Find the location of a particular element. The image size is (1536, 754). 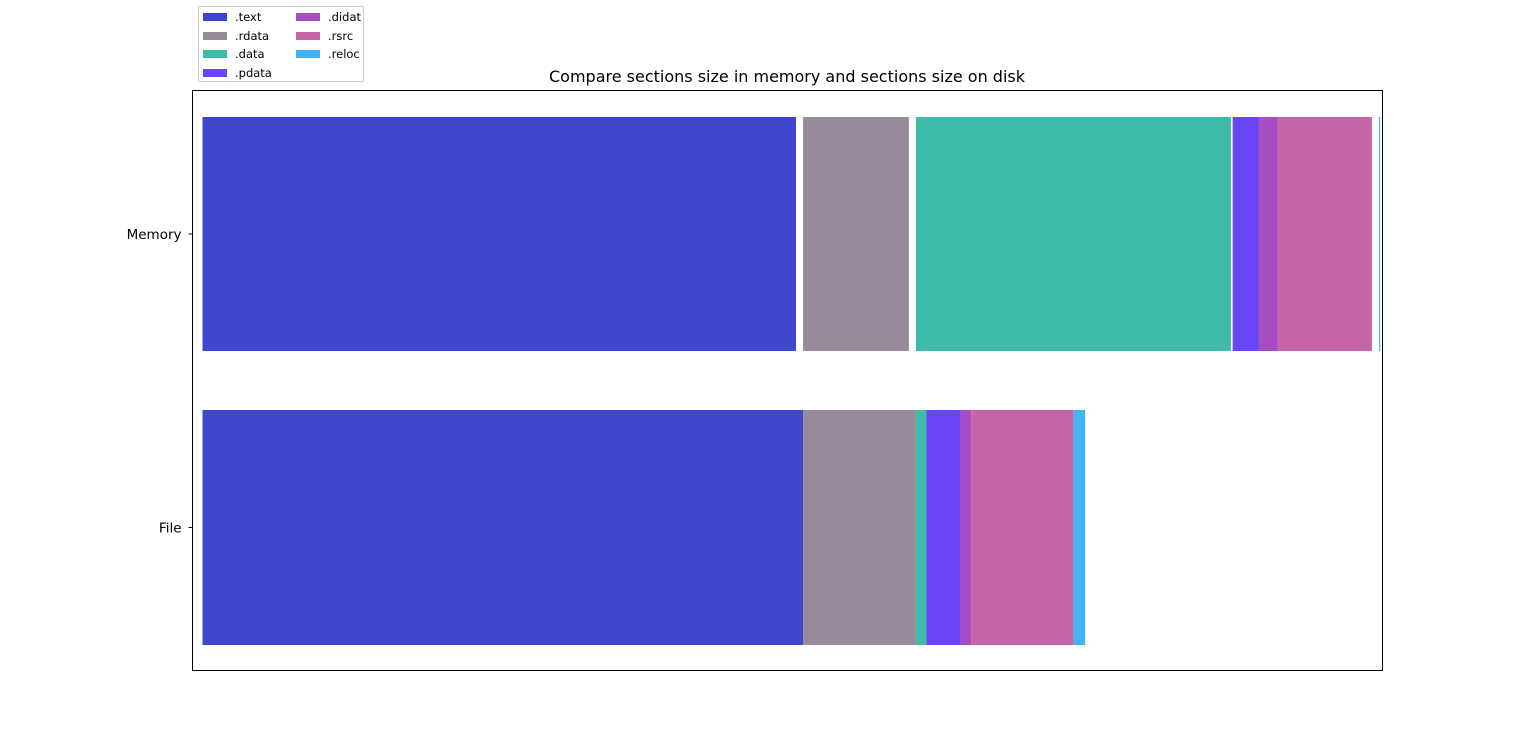

legend-item-rdata: .rdata is located at coordinates (236, 36).